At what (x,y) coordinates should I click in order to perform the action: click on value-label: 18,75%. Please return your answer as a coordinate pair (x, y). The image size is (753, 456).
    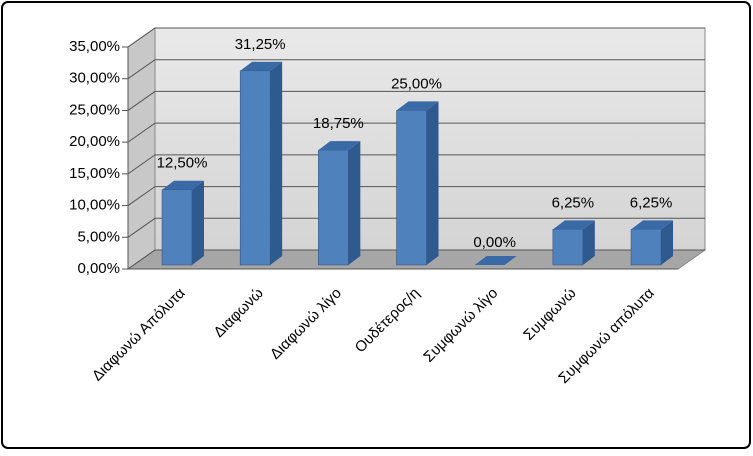
    Looking at the image, I should click on (338, 123).